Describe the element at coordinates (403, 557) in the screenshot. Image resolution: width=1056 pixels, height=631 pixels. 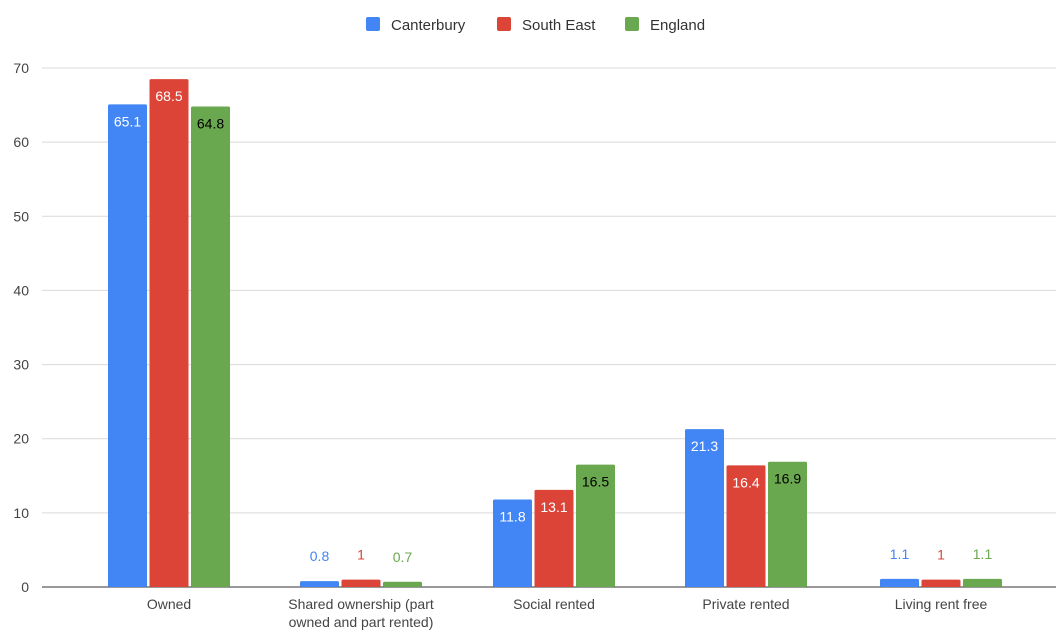
I see `data-label: 0.7` at that location.